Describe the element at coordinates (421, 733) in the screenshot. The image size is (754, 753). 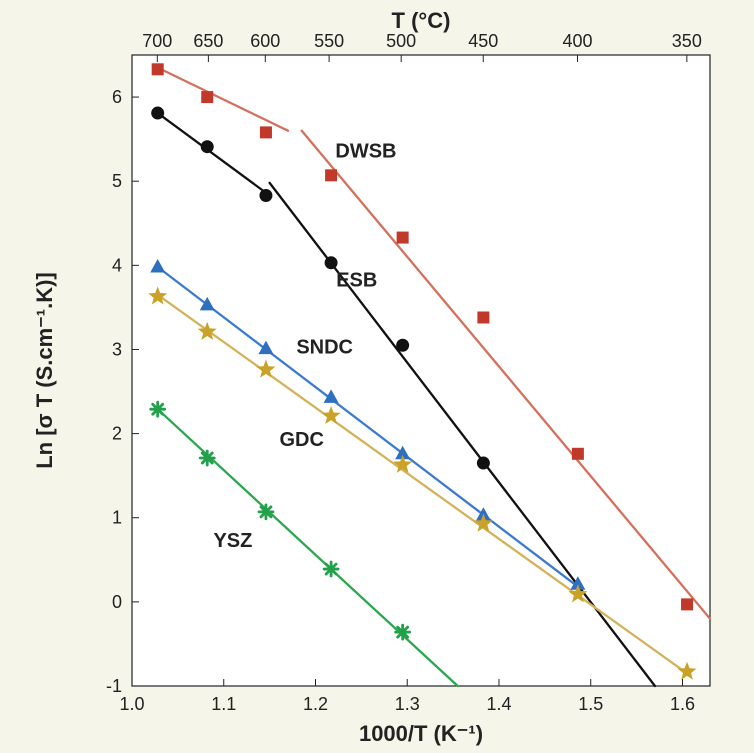
I see `x-axis-title: 1000/T (K⁻¹)` at that location.